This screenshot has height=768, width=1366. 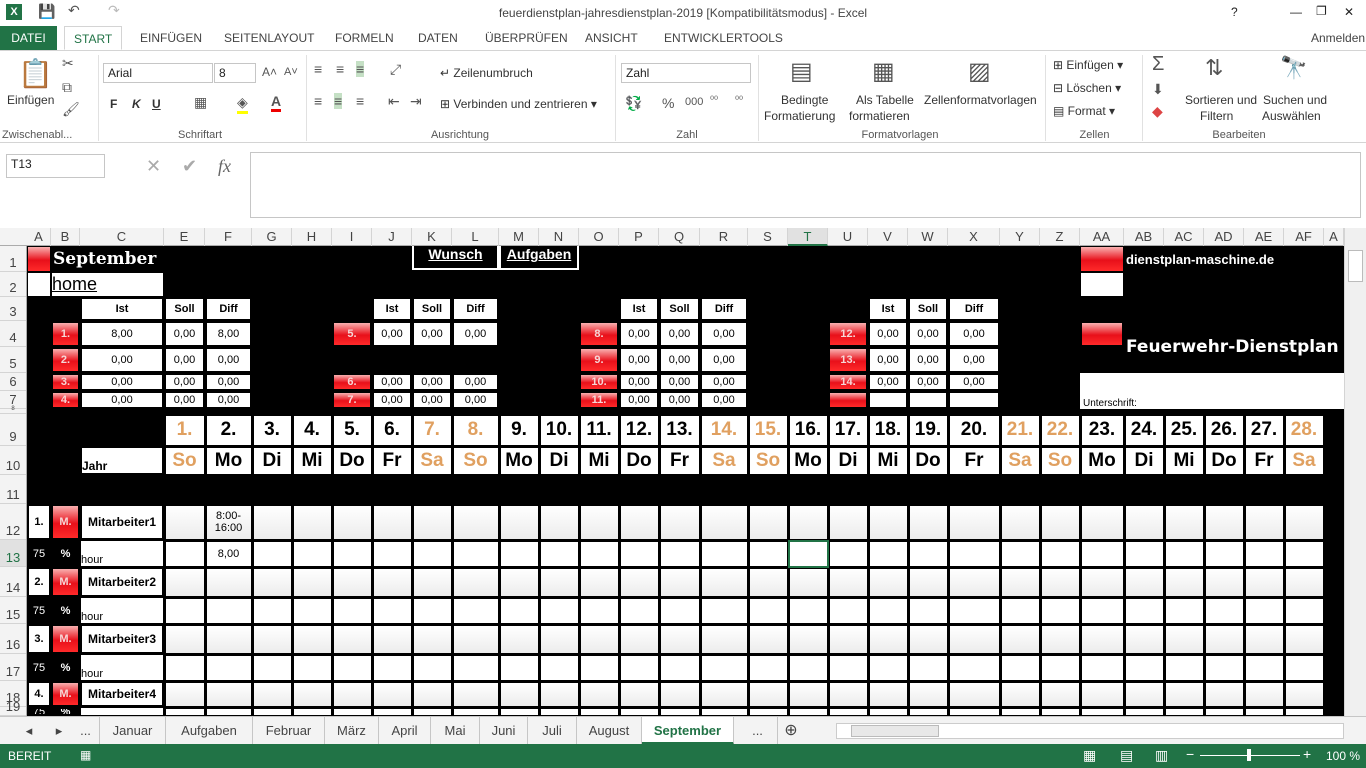 What do you see at coordinates (1296, 12) in the screenshot?
I see `minimize-button: —` at bounding box center [1296, 12].